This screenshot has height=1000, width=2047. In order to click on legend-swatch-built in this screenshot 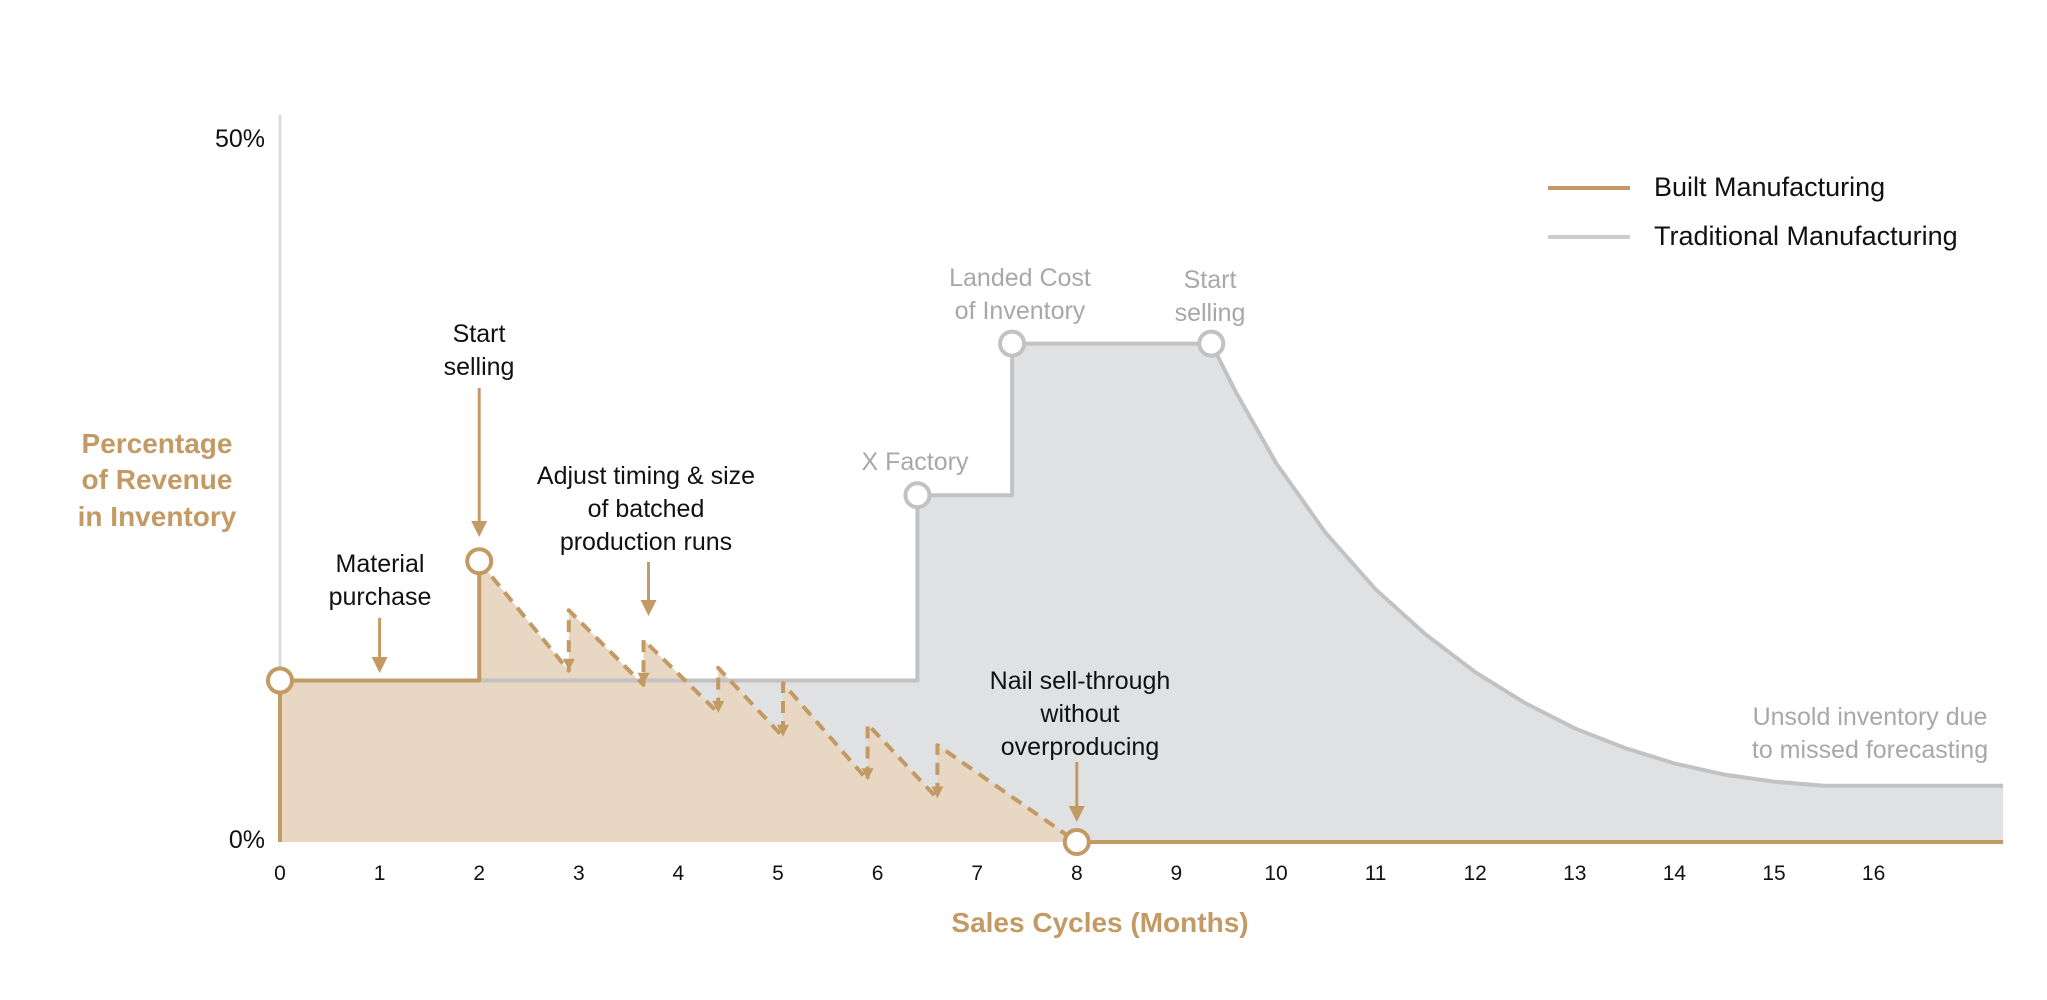, I will do `click(1589, 187)`.